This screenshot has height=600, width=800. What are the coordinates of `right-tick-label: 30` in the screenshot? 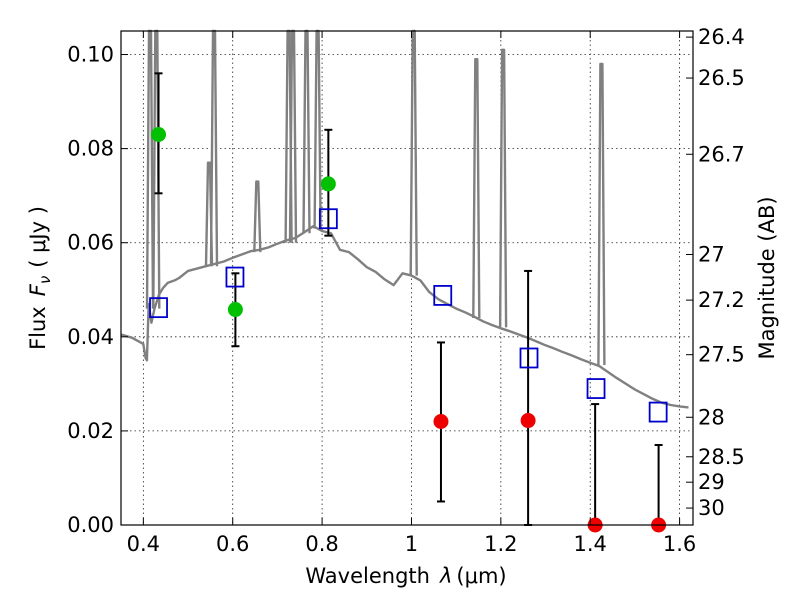 It's located at (711, 508).